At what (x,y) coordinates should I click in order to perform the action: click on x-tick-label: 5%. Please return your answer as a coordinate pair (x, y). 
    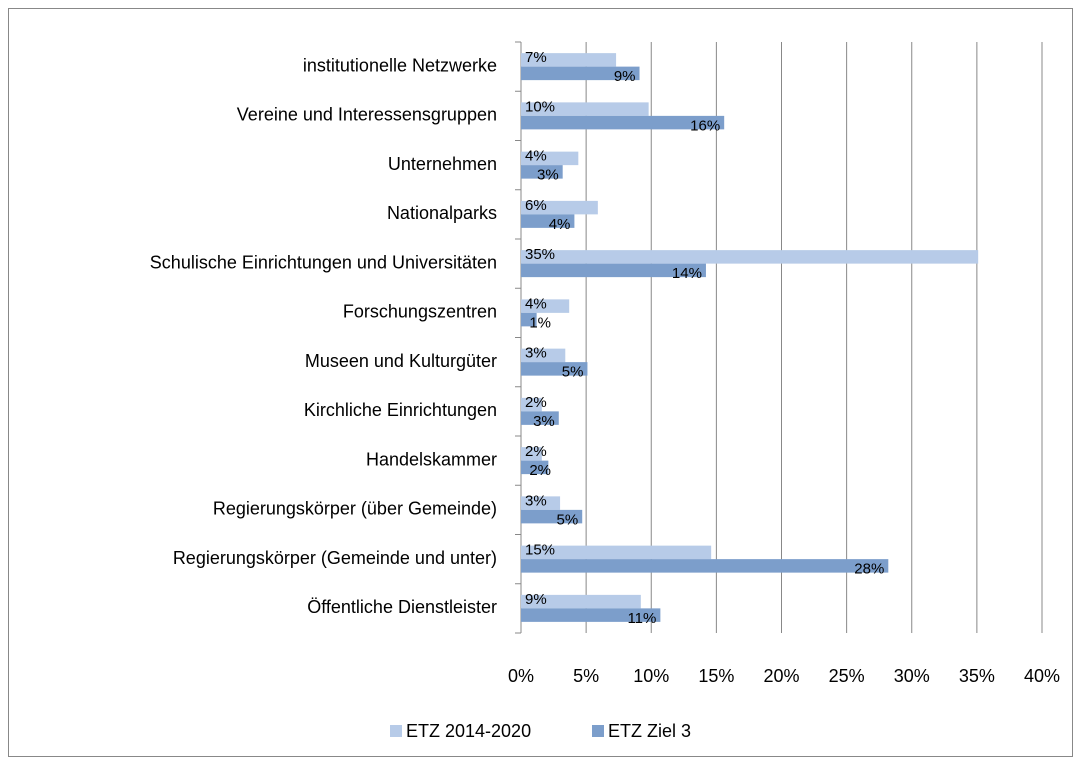
    Looking at the image, I should click on (586, 676).